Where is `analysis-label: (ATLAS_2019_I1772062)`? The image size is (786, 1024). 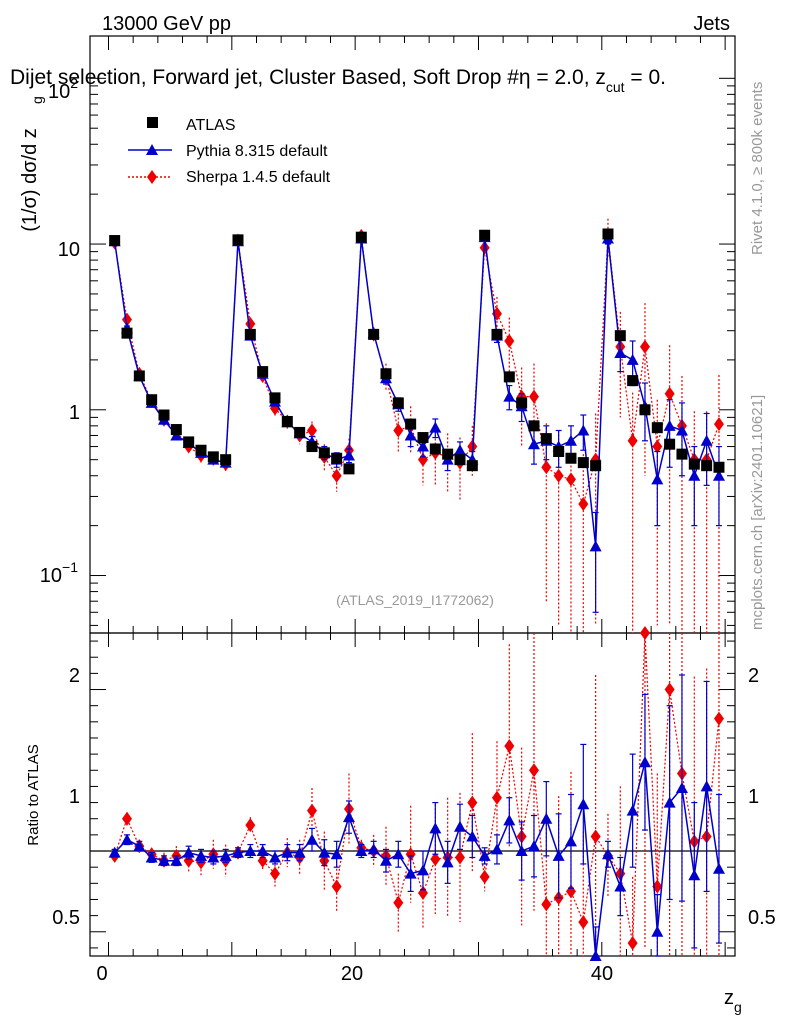
analysis-label: (ATLAS_2019_I1772062) is located at coordinates (415, 600).